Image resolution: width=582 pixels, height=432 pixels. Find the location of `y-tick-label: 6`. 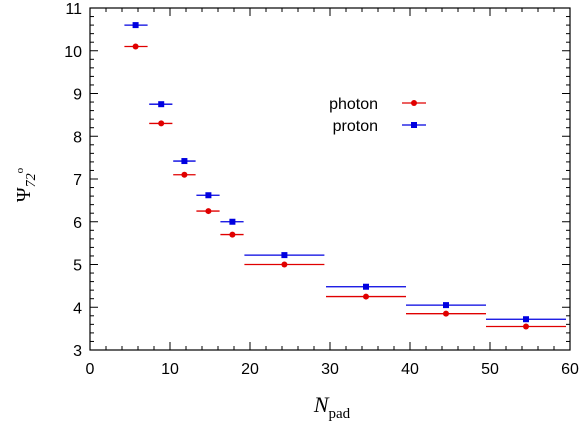

y-tick-label: 6 is located at coordinates (77, 223).